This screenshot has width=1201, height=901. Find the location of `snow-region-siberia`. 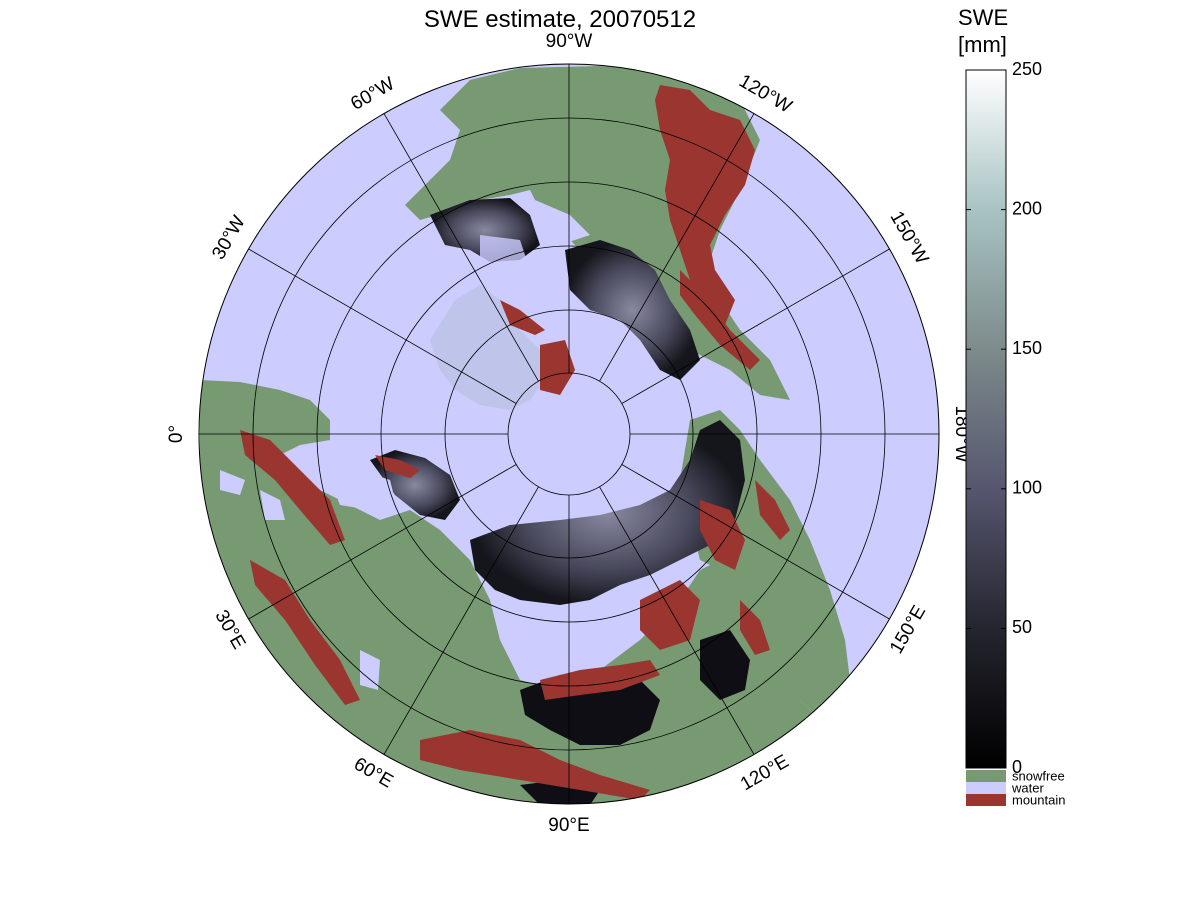

snow-region-siberia is located at coordinates (607, 512).